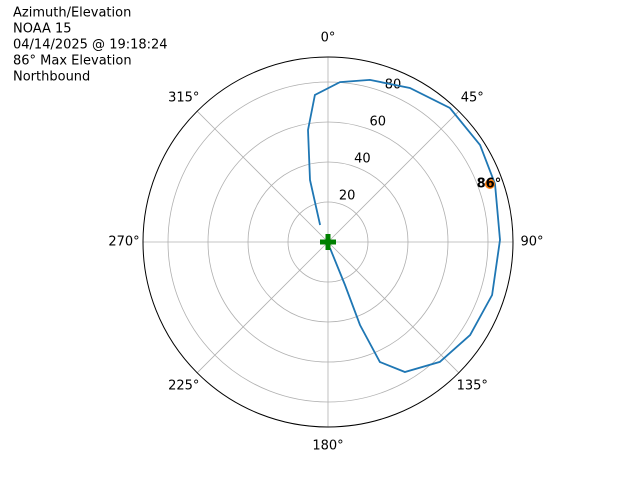 The image size is (640, 484). What do you see at coordinates (377, 121) in the screenshot?
I see `r-tick-label: 60` at bounding box center [377, 121].